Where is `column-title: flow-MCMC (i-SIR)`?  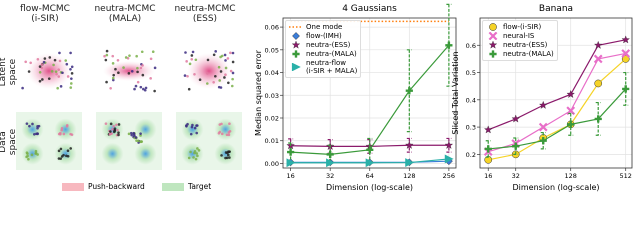
column-title: flow-MCMC (i-SIR) is located at coordinates (45, 14).